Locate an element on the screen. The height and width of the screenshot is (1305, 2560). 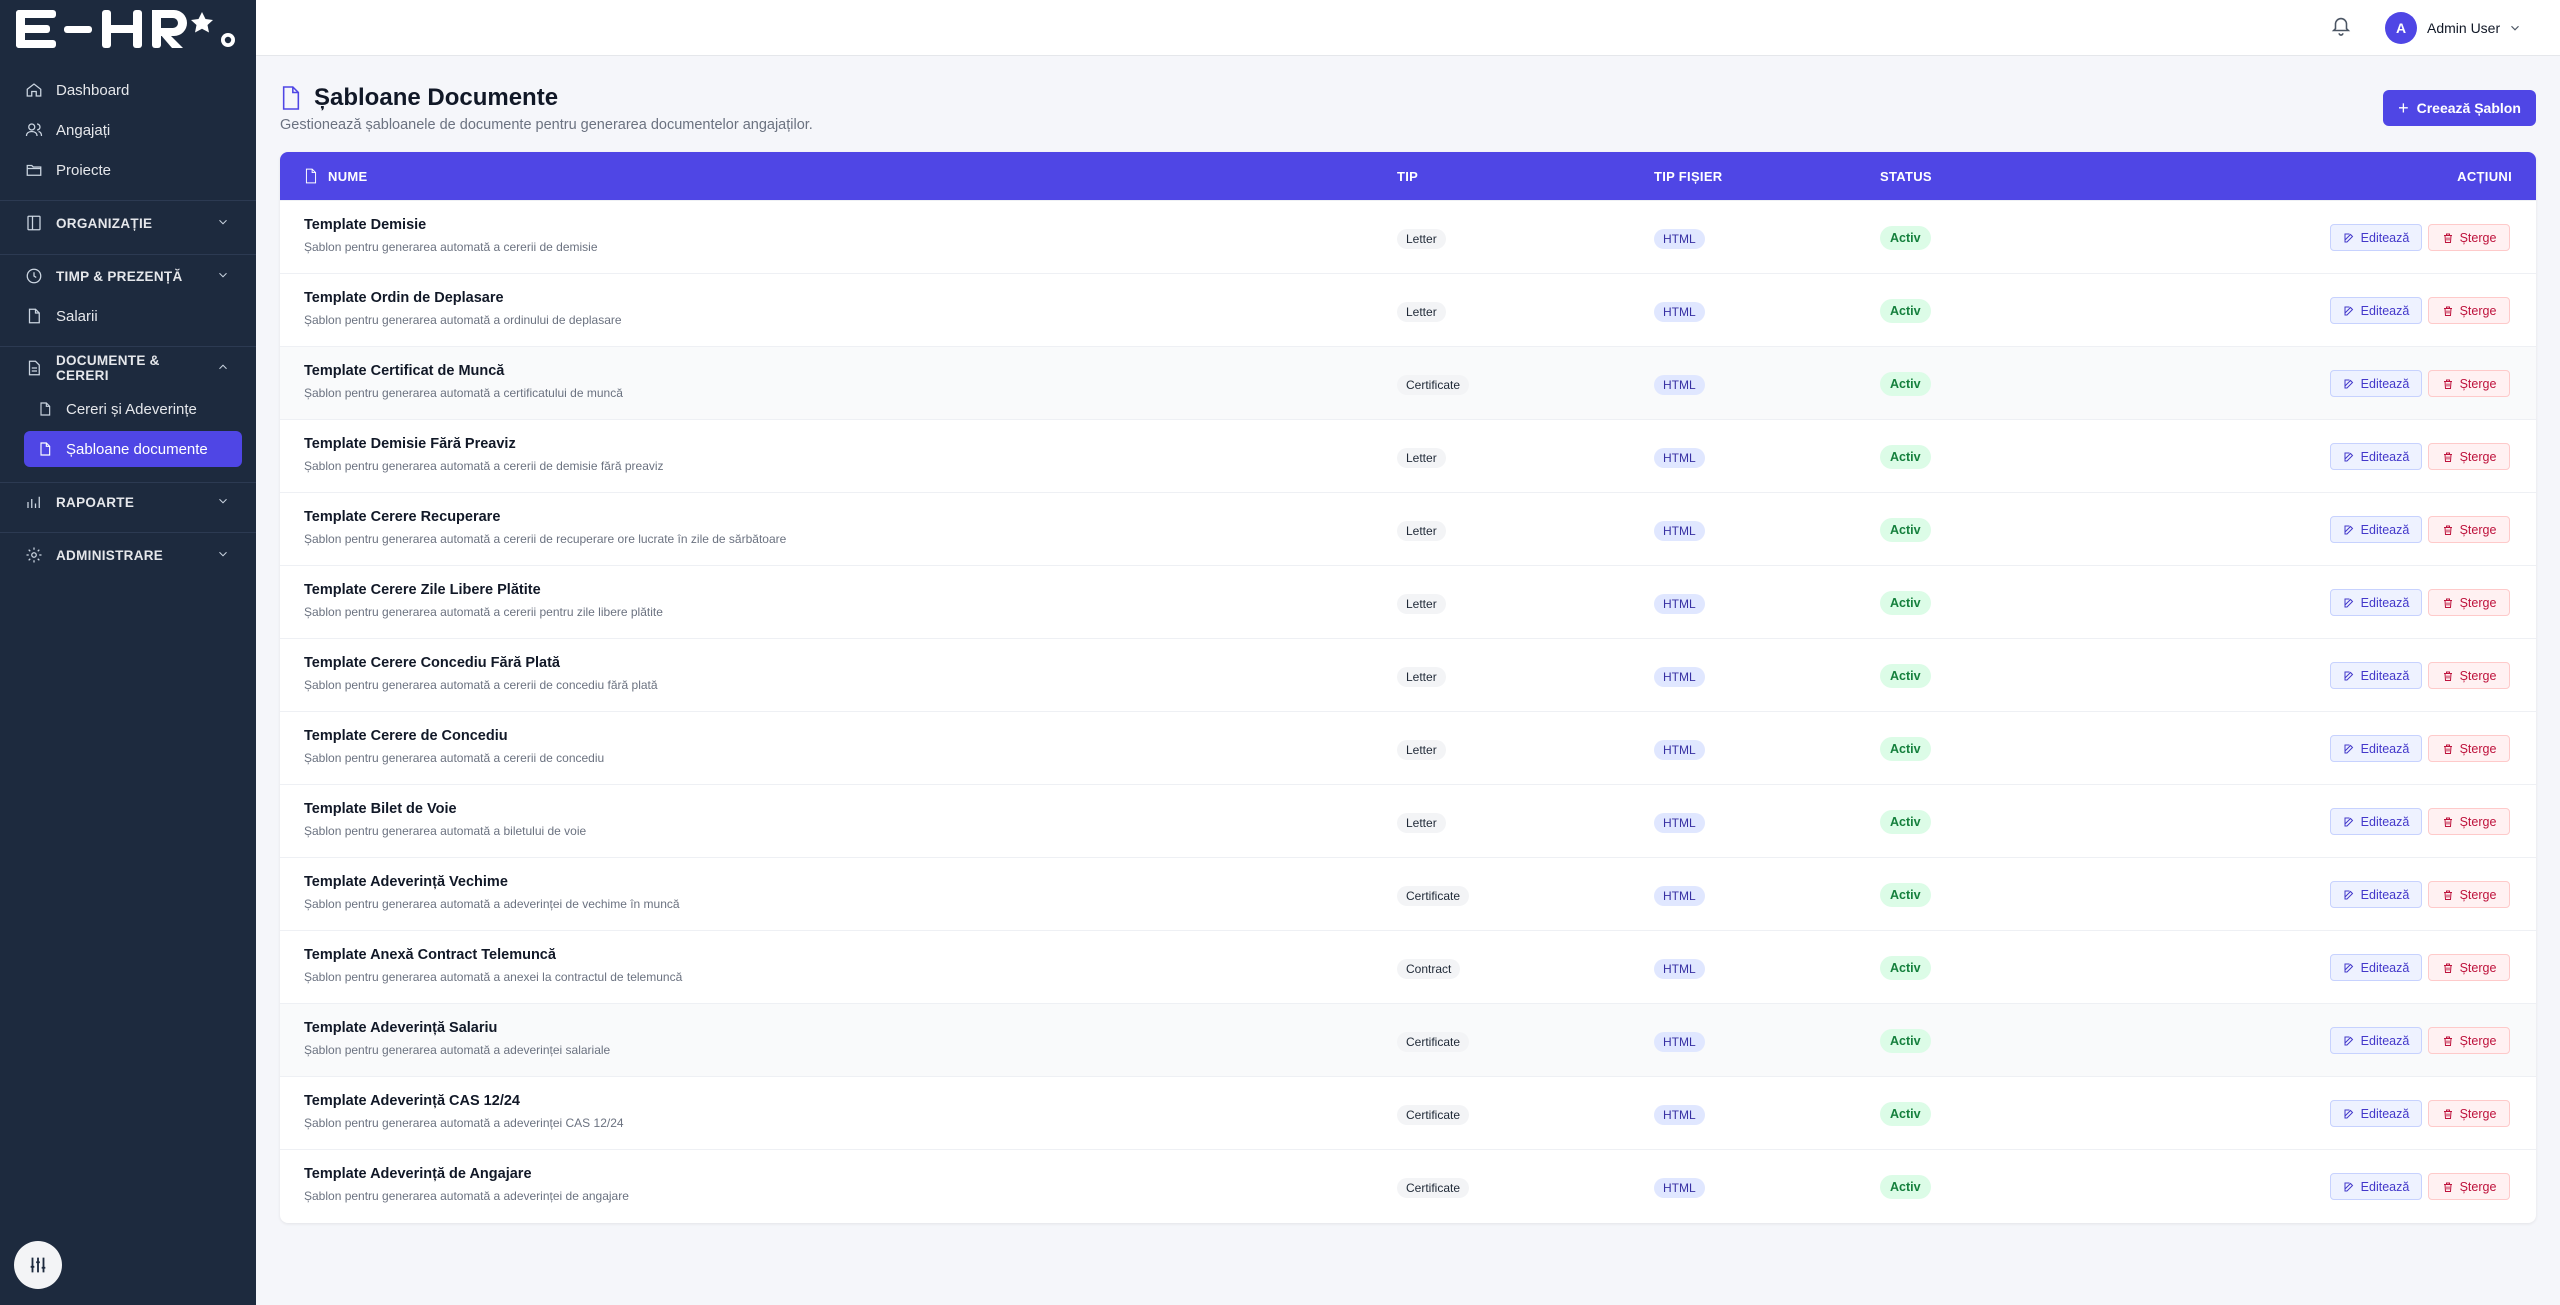
create-template-label: Creează Șablon is located at coordinates (2468, 108).